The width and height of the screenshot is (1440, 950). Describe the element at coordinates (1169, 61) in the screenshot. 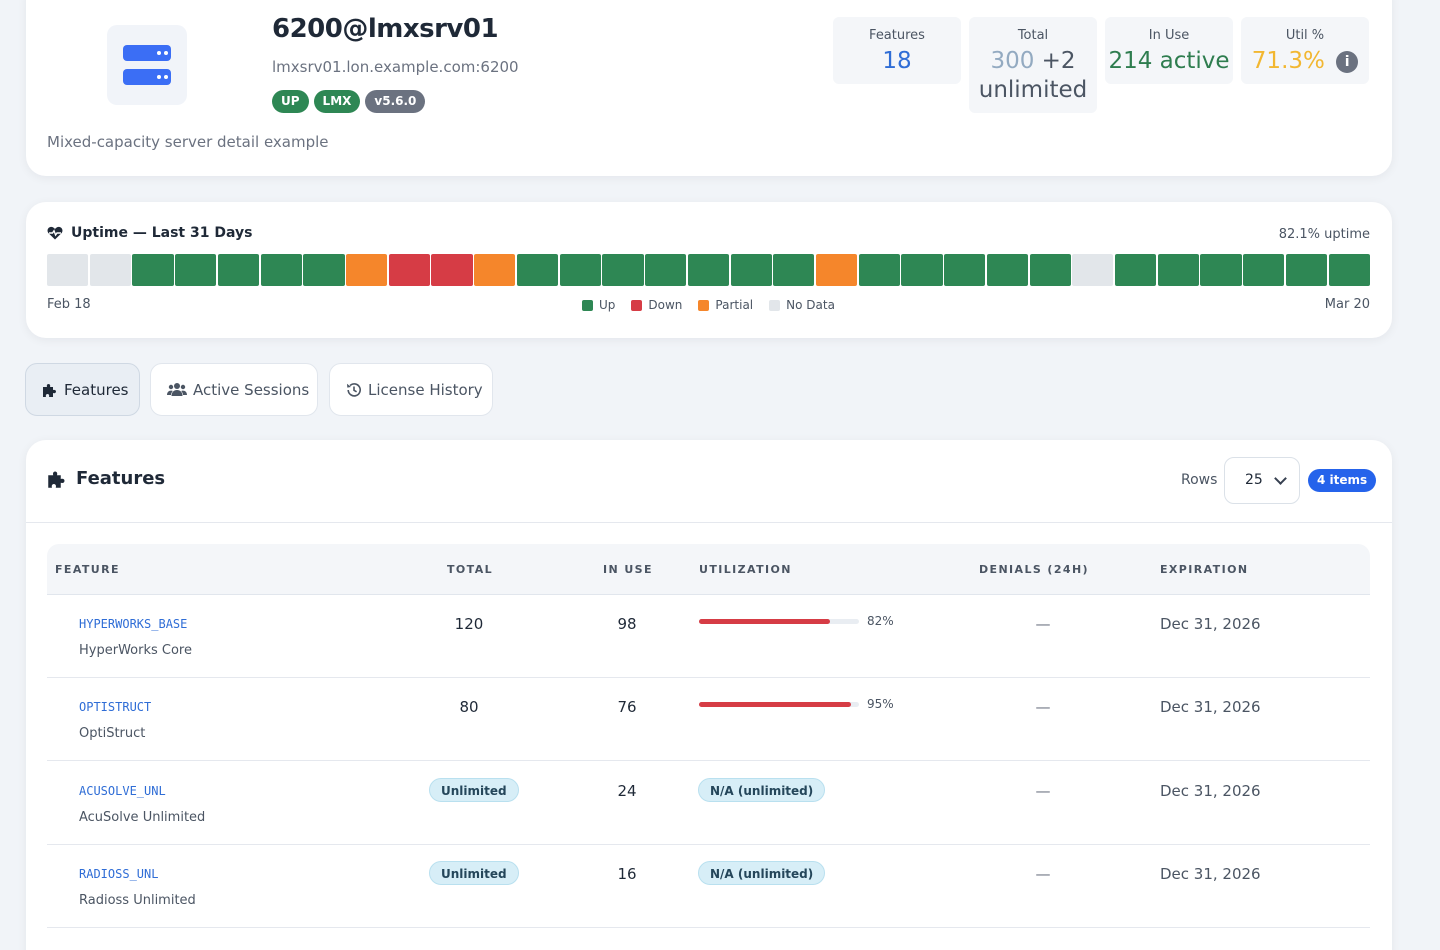

I see `stat-in-use-value: 214 active` at that location.